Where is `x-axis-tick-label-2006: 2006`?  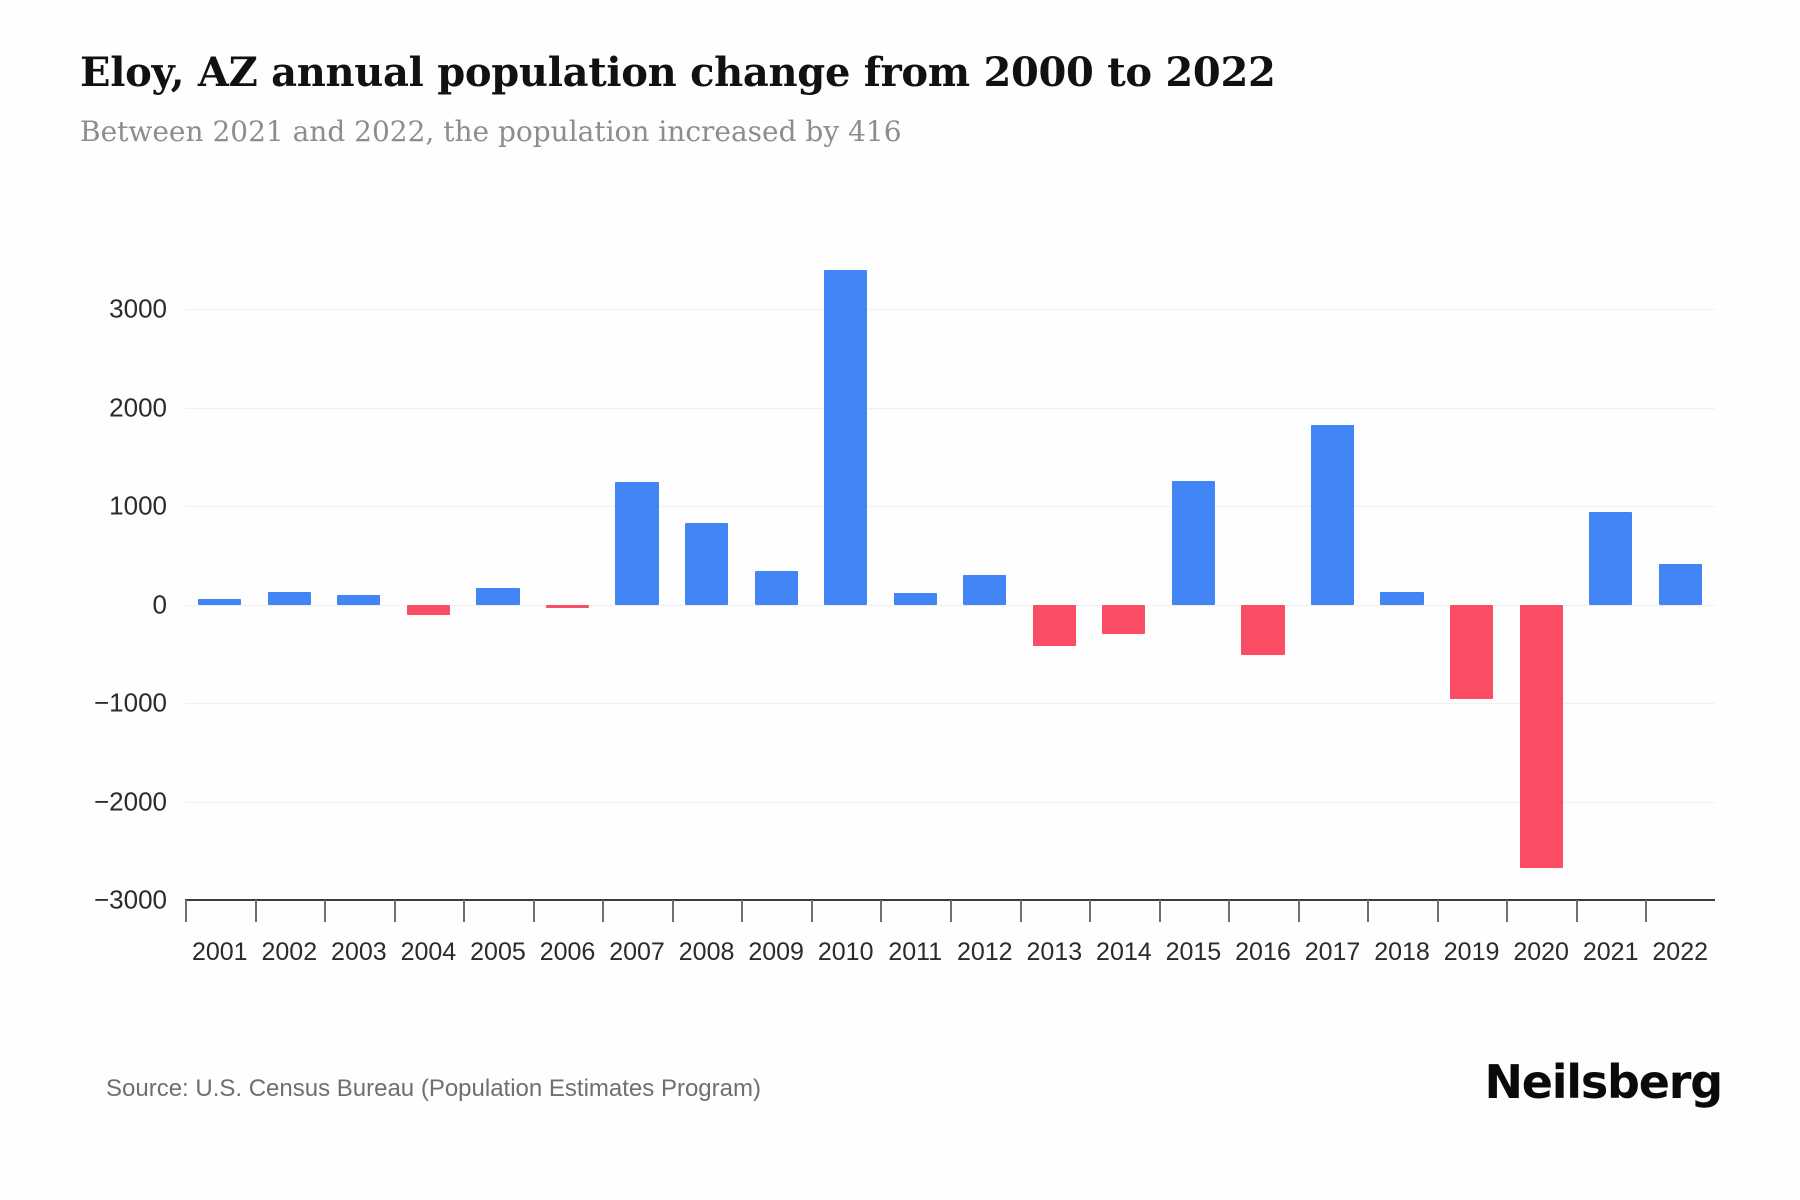 x-axis-tick-label-2006: 2006 is located at coordinates (567, 952).